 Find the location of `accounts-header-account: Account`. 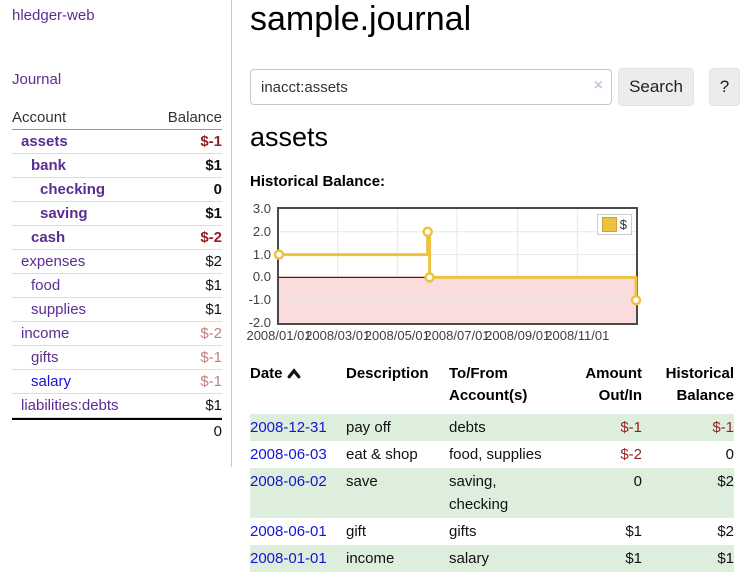

accounts-header-account: Account is located at coordinates (39, 117).